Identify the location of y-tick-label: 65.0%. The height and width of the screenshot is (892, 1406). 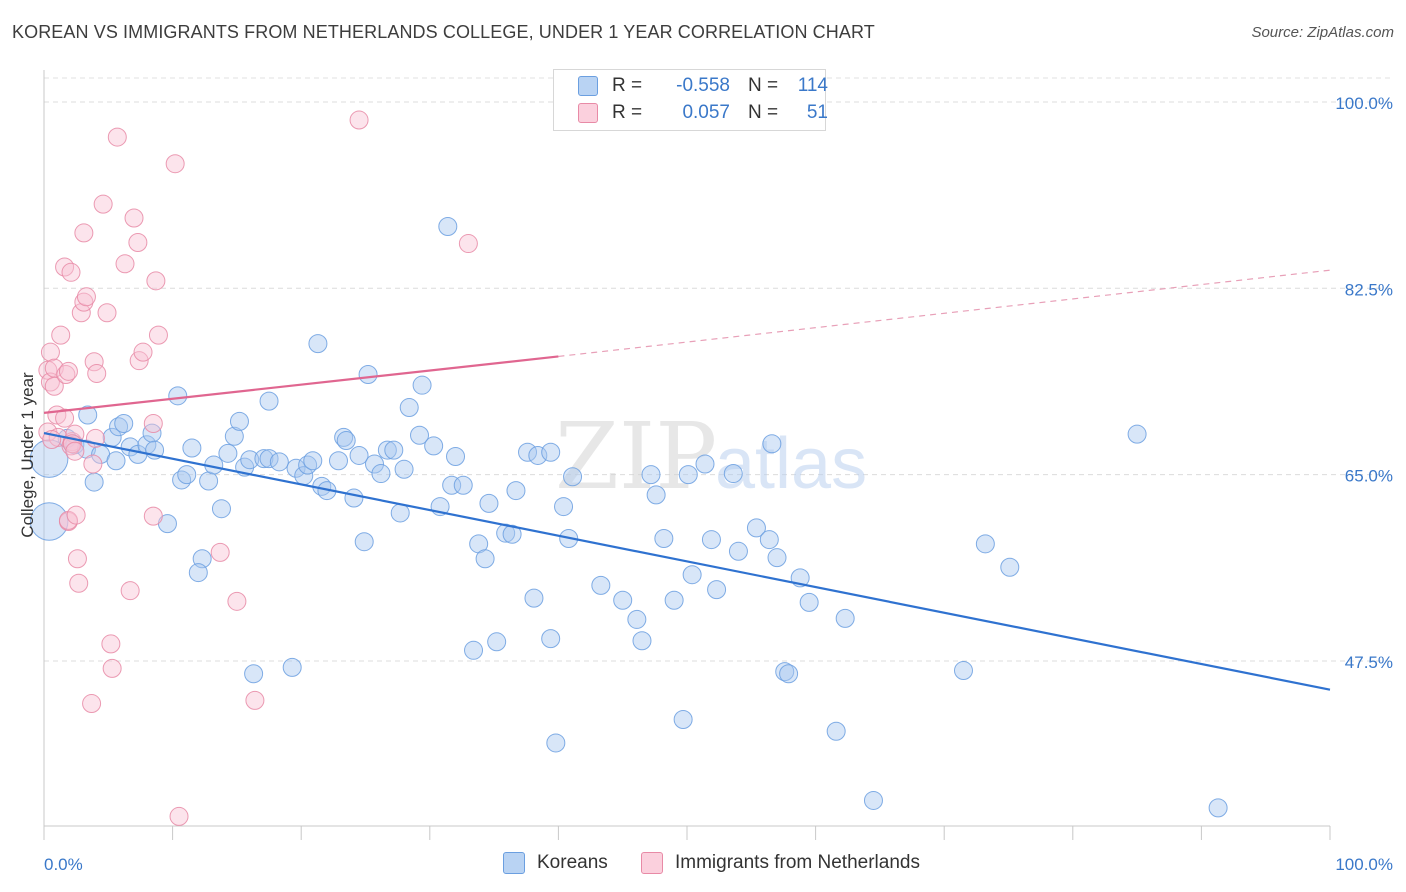
(1369, 476).